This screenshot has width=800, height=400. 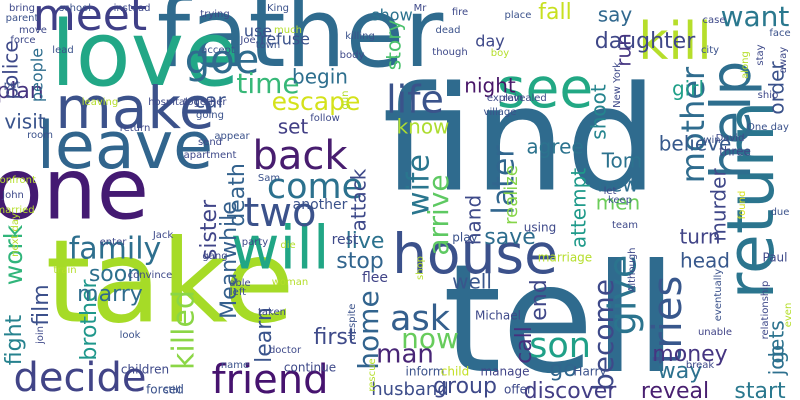 What do you see at coordinates (715, 332) in the screenshot?
I see `cloud-word: unable` at bounding box center [715, 332].